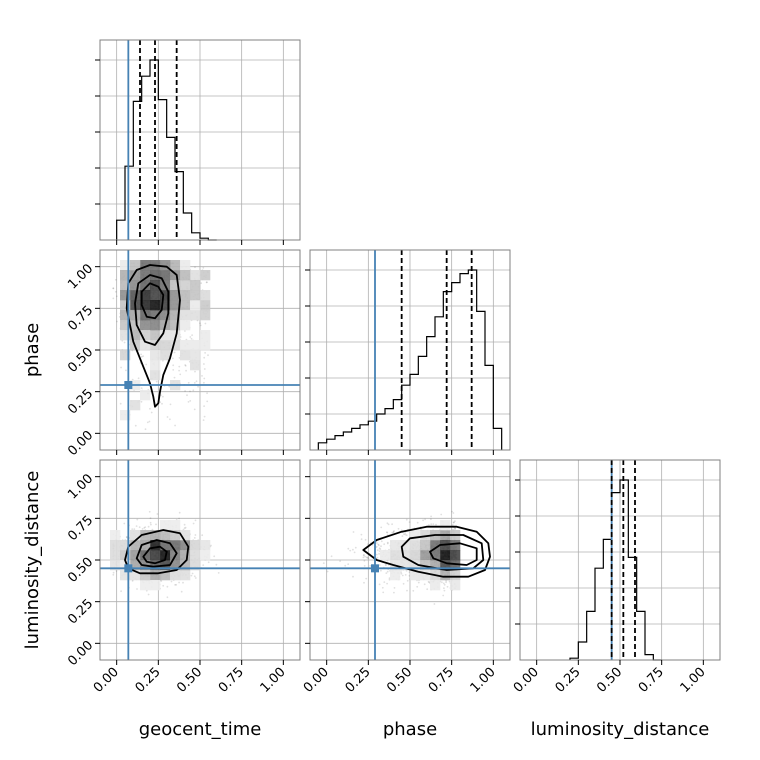 The width and height of the screenshot is (760, 760). I want to click on pair-geocent-time-vs-luminosity-distance-panel: 0.00 0.25 0.50 0.75 1.00 0.00 0.25 0.50 0.75 1.00, so click(183, 577).